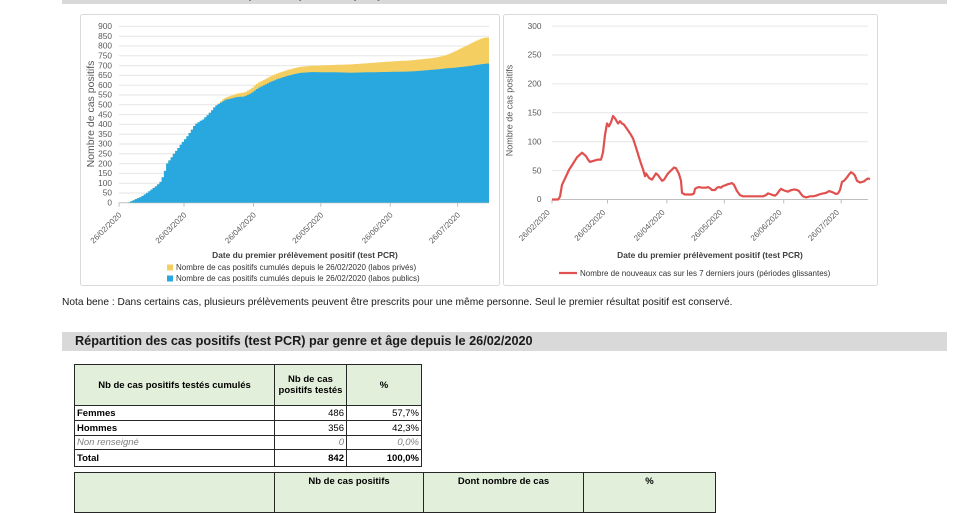  I want to click on svg-text: 800, so click(105, 46).